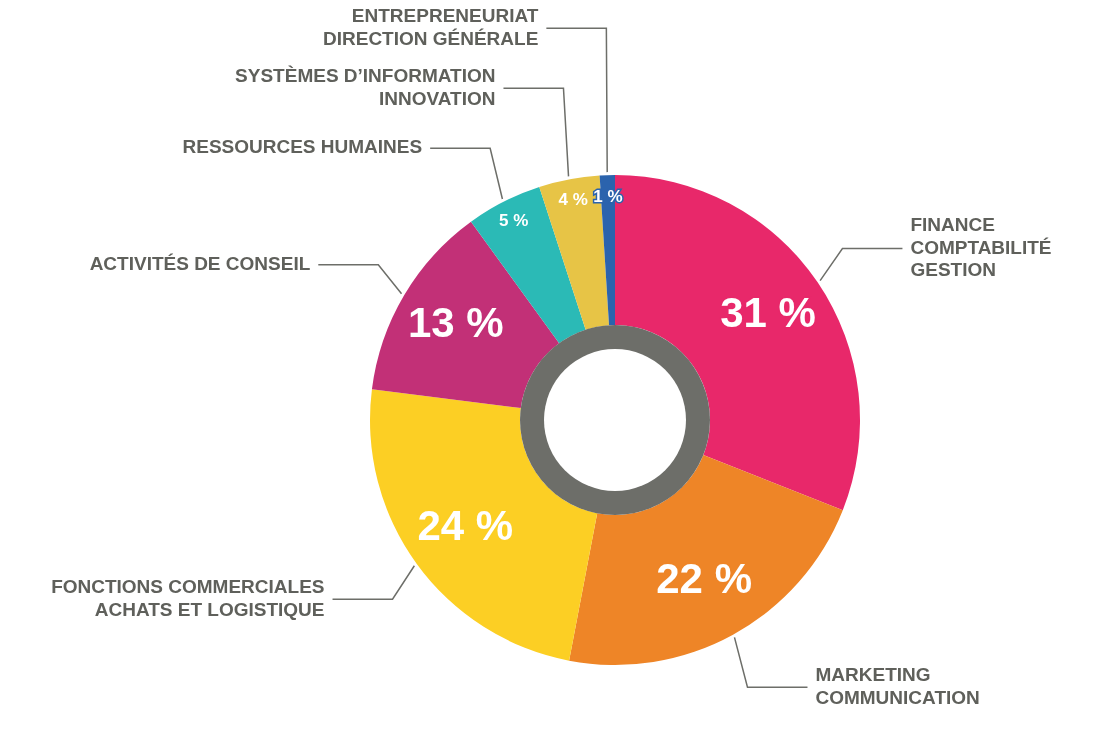 The height and width of the screenshot is (751, 1100). What do you see at coordinates (768, 313) in the screenshot?
I see `data-label: 31 %` at bounding box center [768, 313].